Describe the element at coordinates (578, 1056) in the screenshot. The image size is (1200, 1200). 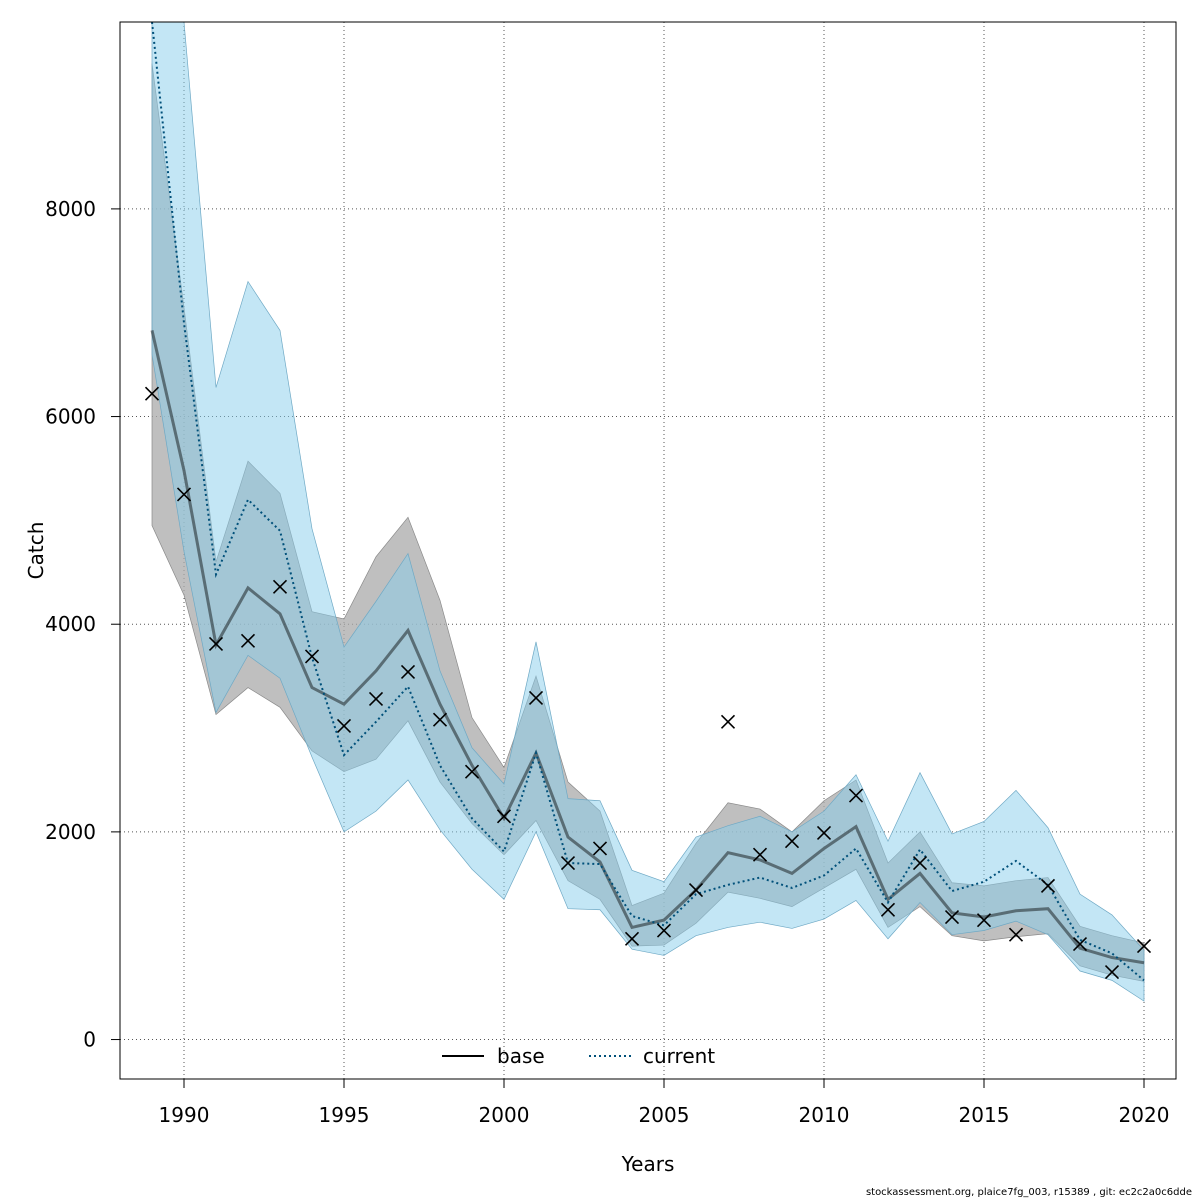
I see `legend: base current` at that location.